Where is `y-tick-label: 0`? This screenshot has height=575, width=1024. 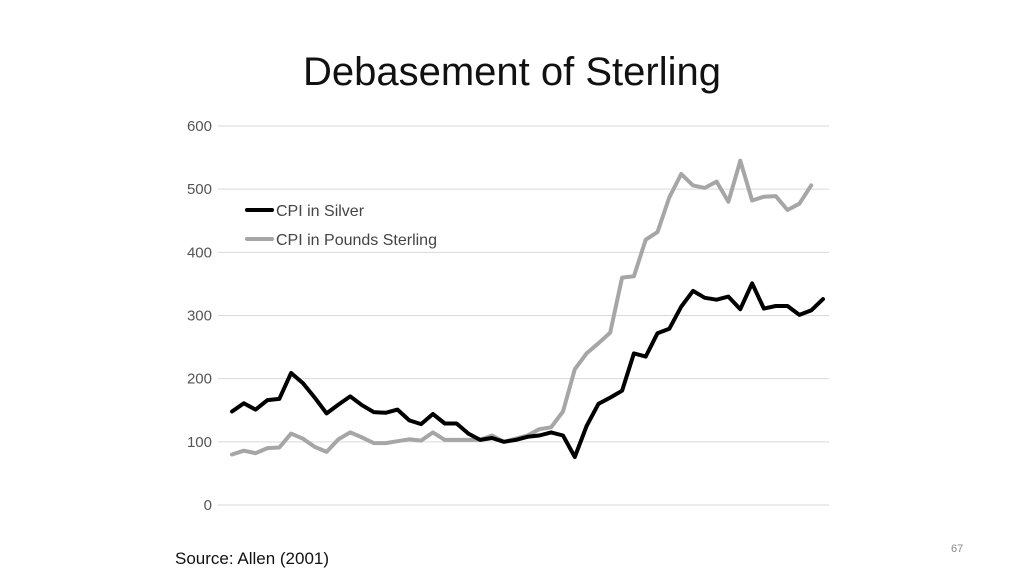 y-tick-label: 0 is located at coordinates (208, 505).